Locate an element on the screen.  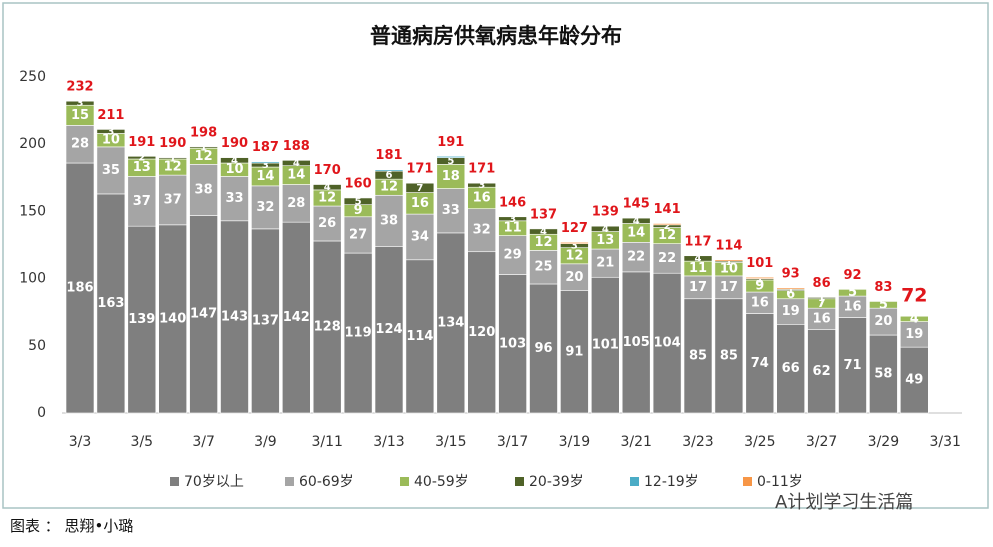
data-label: 66 is located at coordinates (791, 368).